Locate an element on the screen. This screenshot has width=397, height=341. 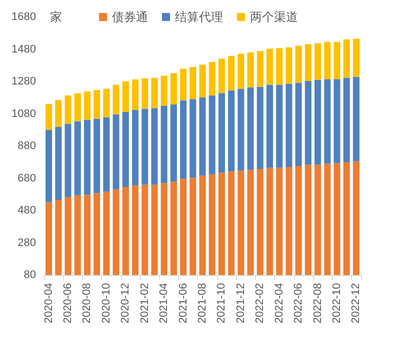
x-tick-label: 2021-08 is located at coordinates (202, 303).